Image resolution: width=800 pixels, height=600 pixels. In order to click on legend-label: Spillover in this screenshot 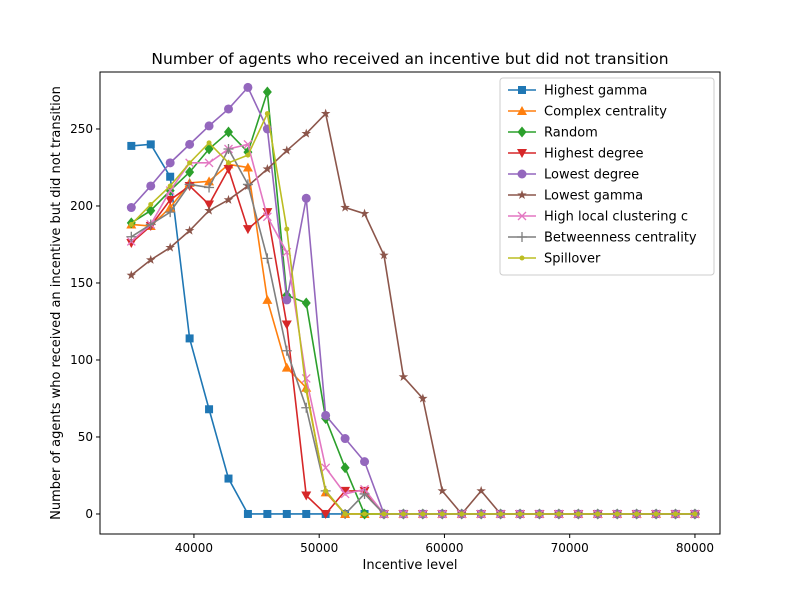, I will do `click(572, 259)`.